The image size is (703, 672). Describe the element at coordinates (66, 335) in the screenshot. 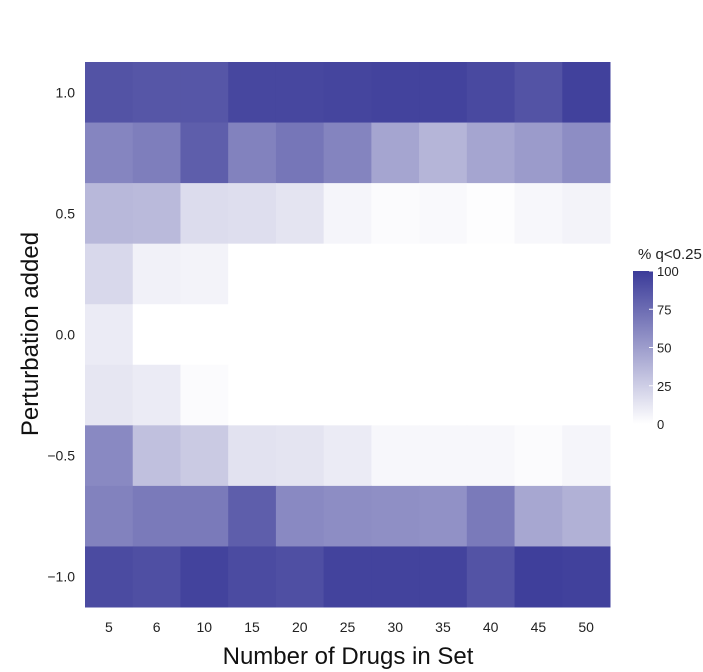

I see `y-tick-label: 0.0` at that location.